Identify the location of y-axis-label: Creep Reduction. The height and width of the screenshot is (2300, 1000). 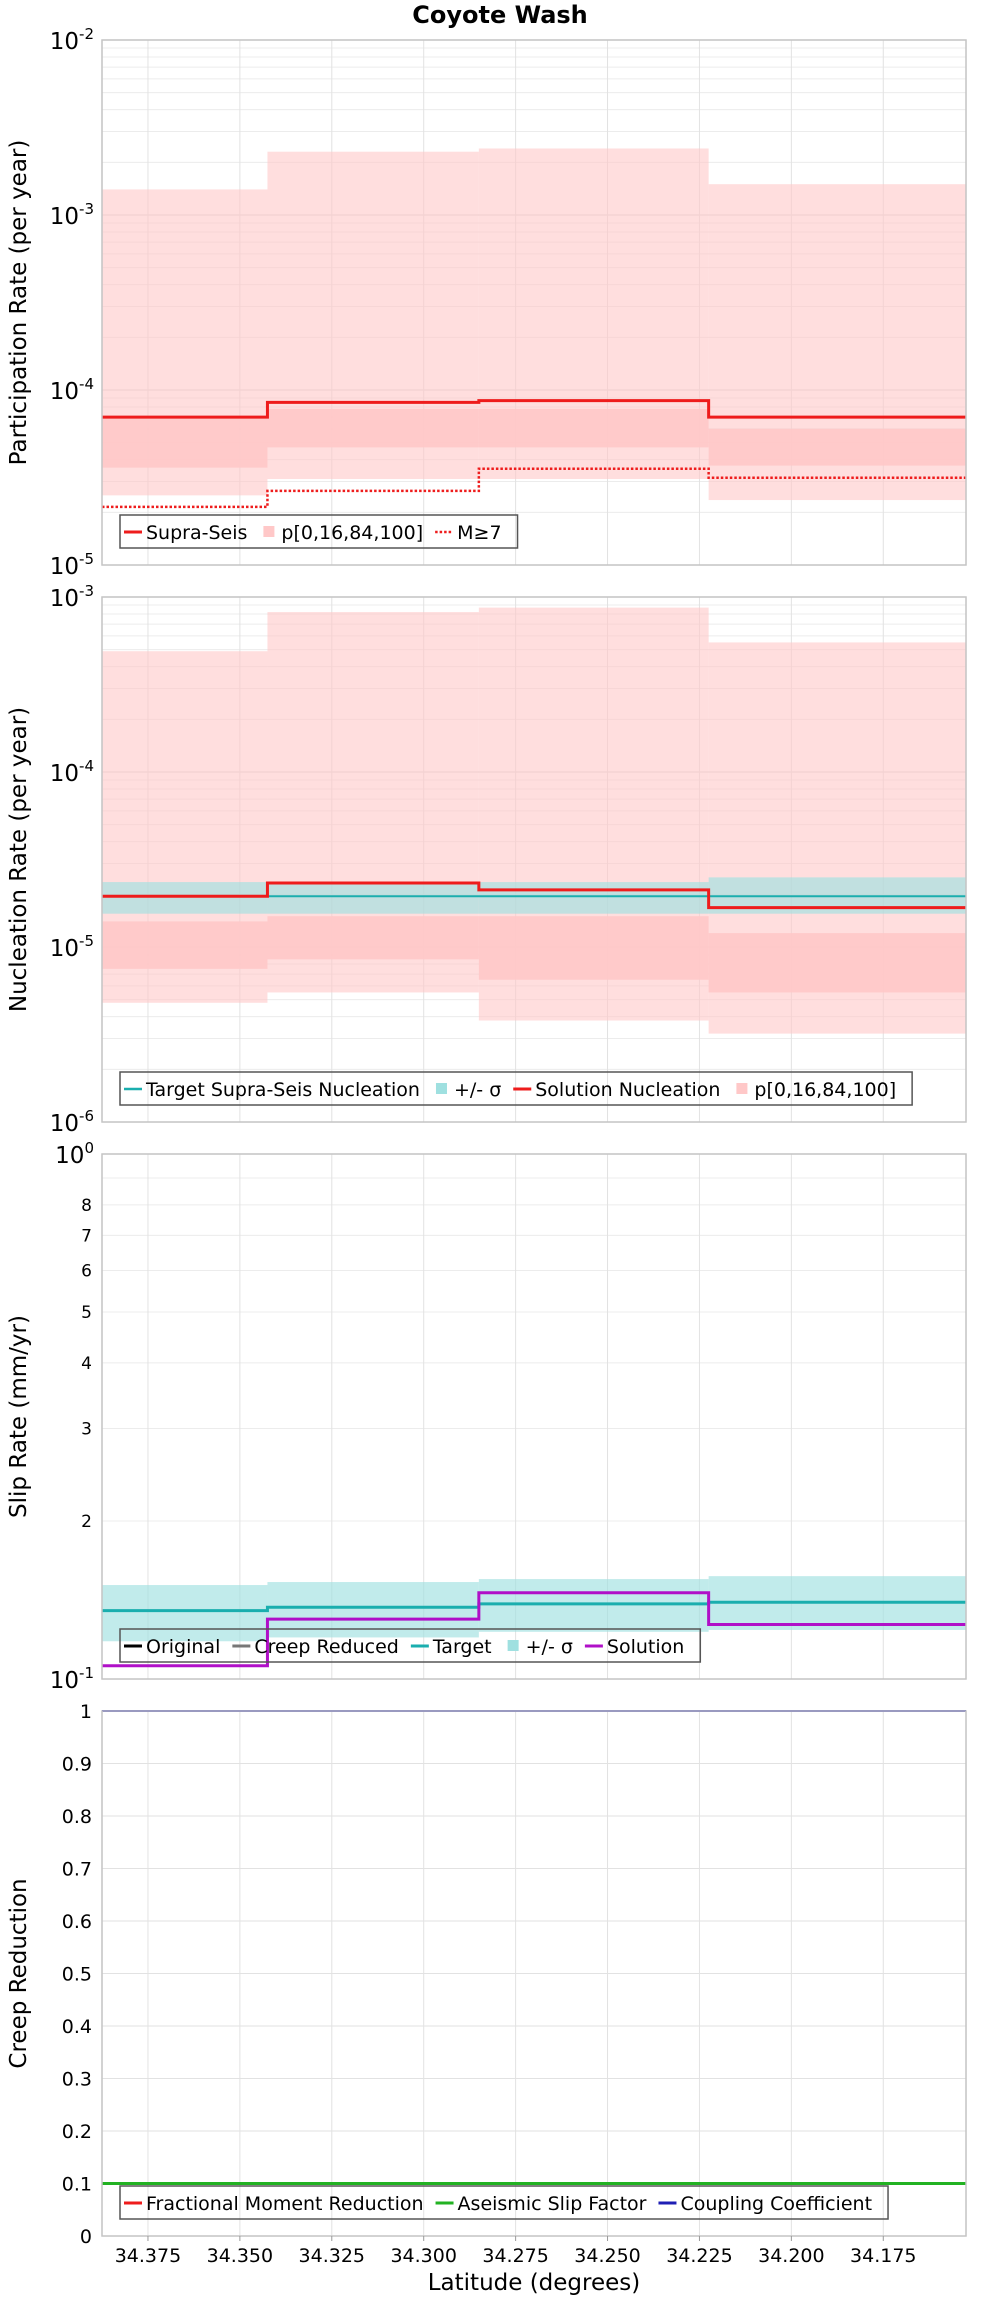
(19, 1973).